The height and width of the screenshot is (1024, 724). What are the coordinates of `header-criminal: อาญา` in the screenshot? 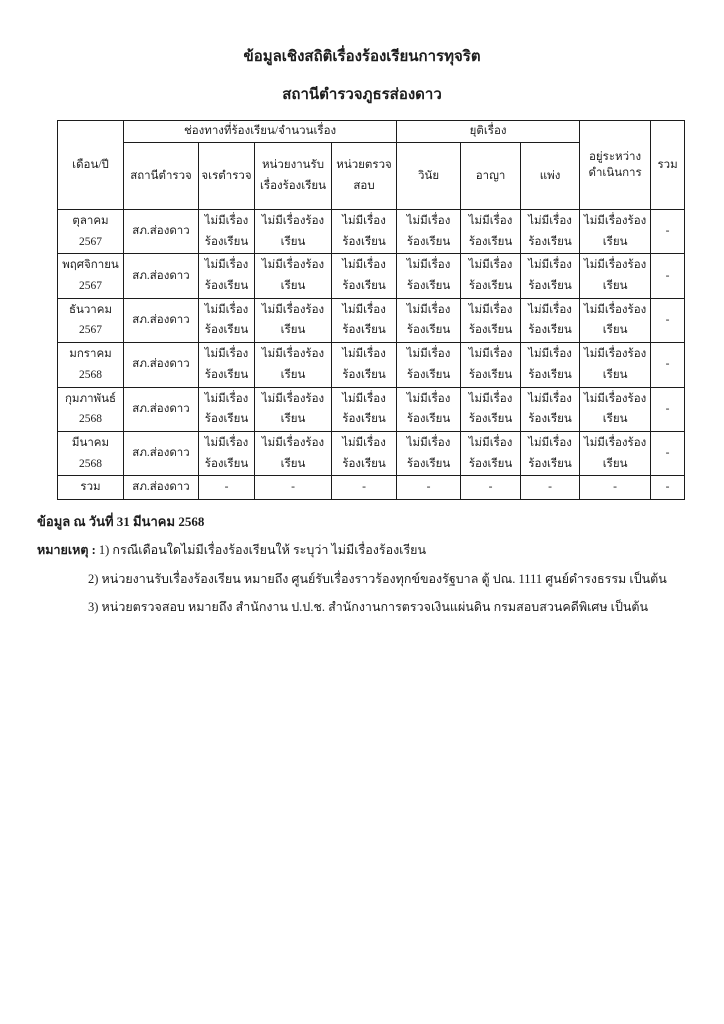 It's located at (491, 176).